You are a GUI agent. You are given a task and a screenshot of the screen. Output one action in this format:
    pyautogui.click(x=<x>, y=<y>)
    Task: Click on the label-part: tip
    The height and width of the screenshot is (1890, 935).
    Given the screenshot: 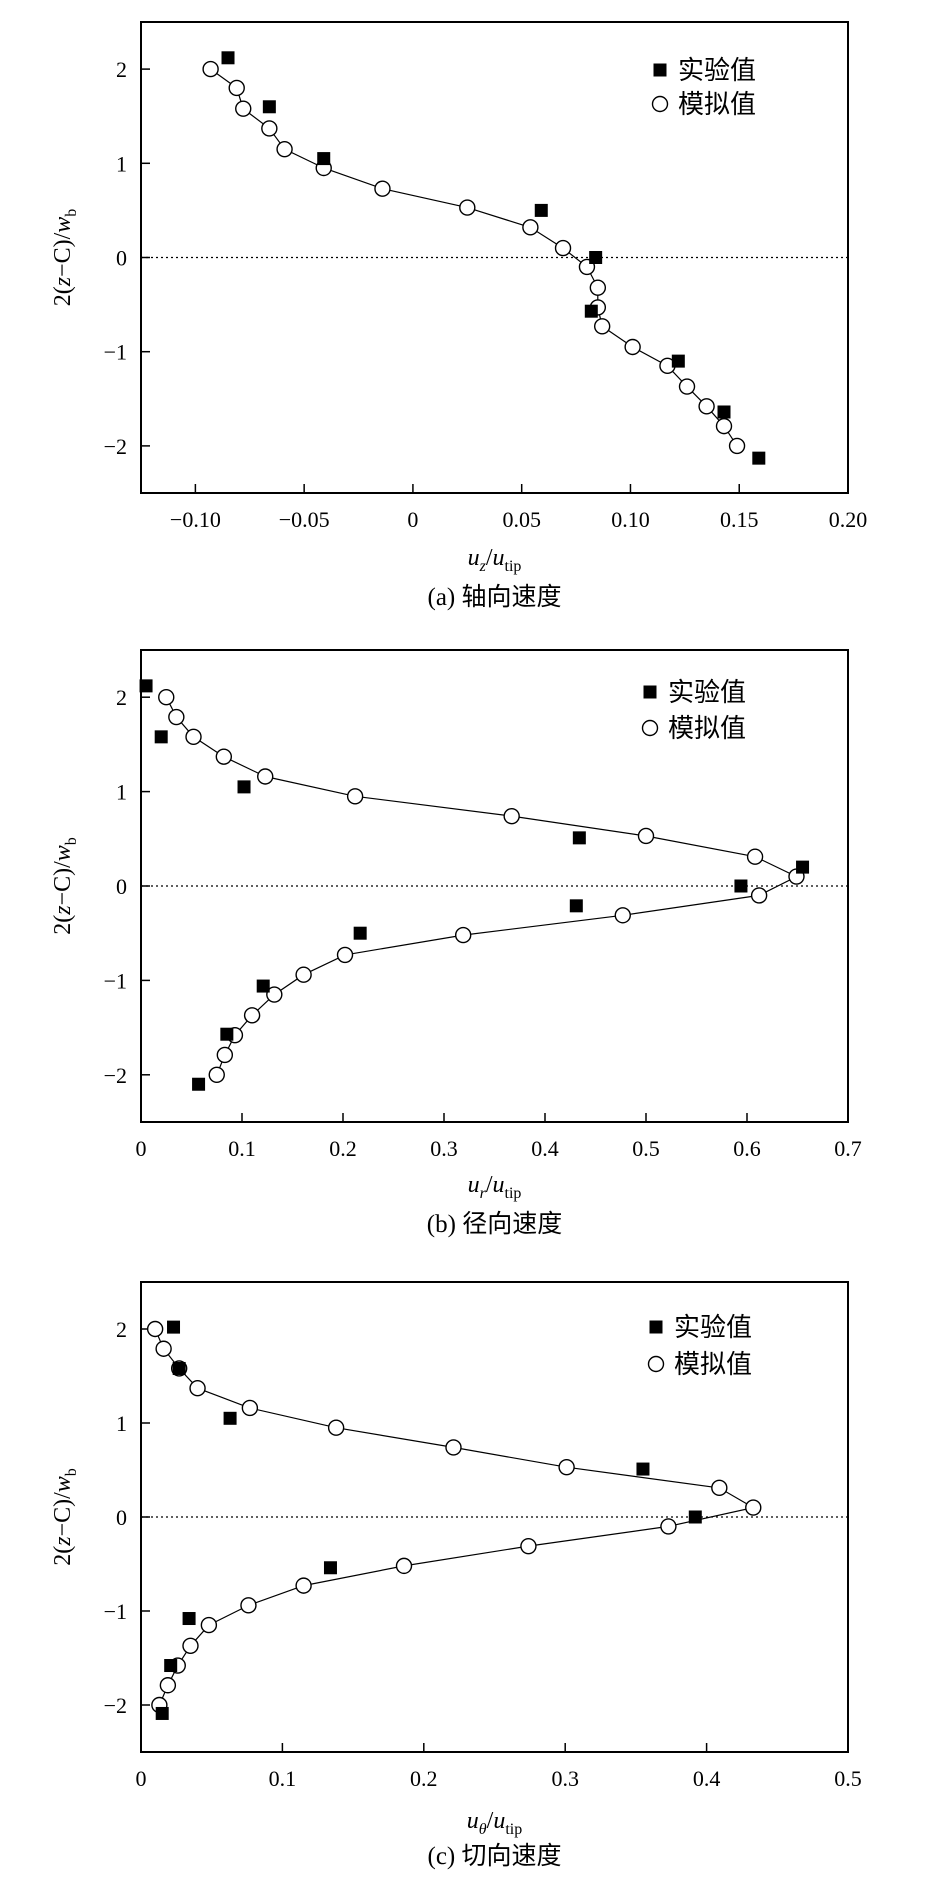 What is the action you would take?
    pyautogui.click(x=513, y=1829)
    